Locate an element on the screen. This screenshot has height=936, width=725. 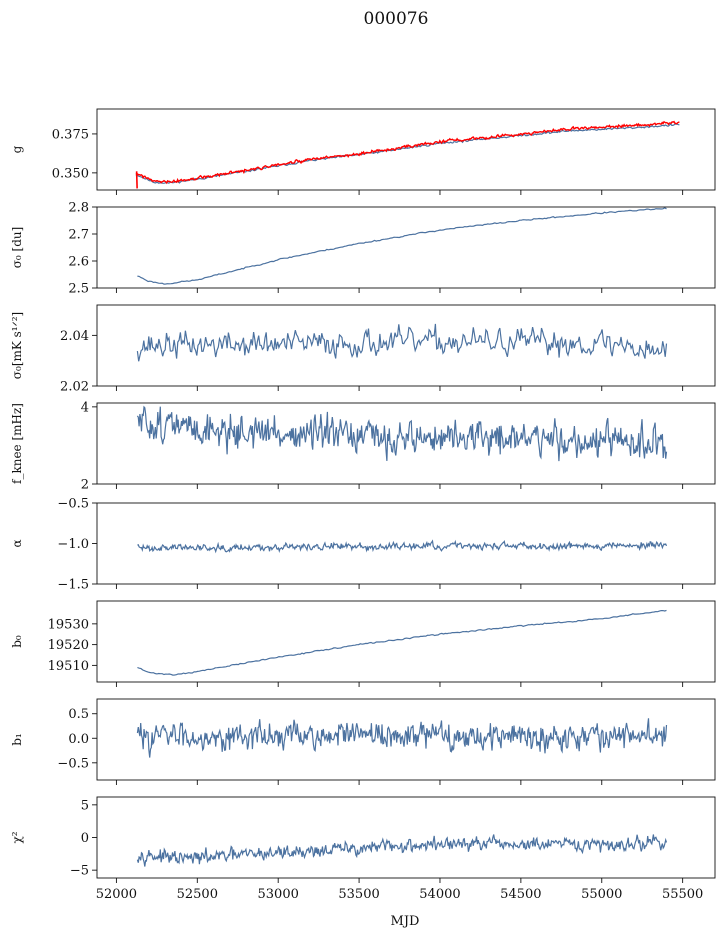
x-tick-label: 52000 is located at coordinates (116, 894).